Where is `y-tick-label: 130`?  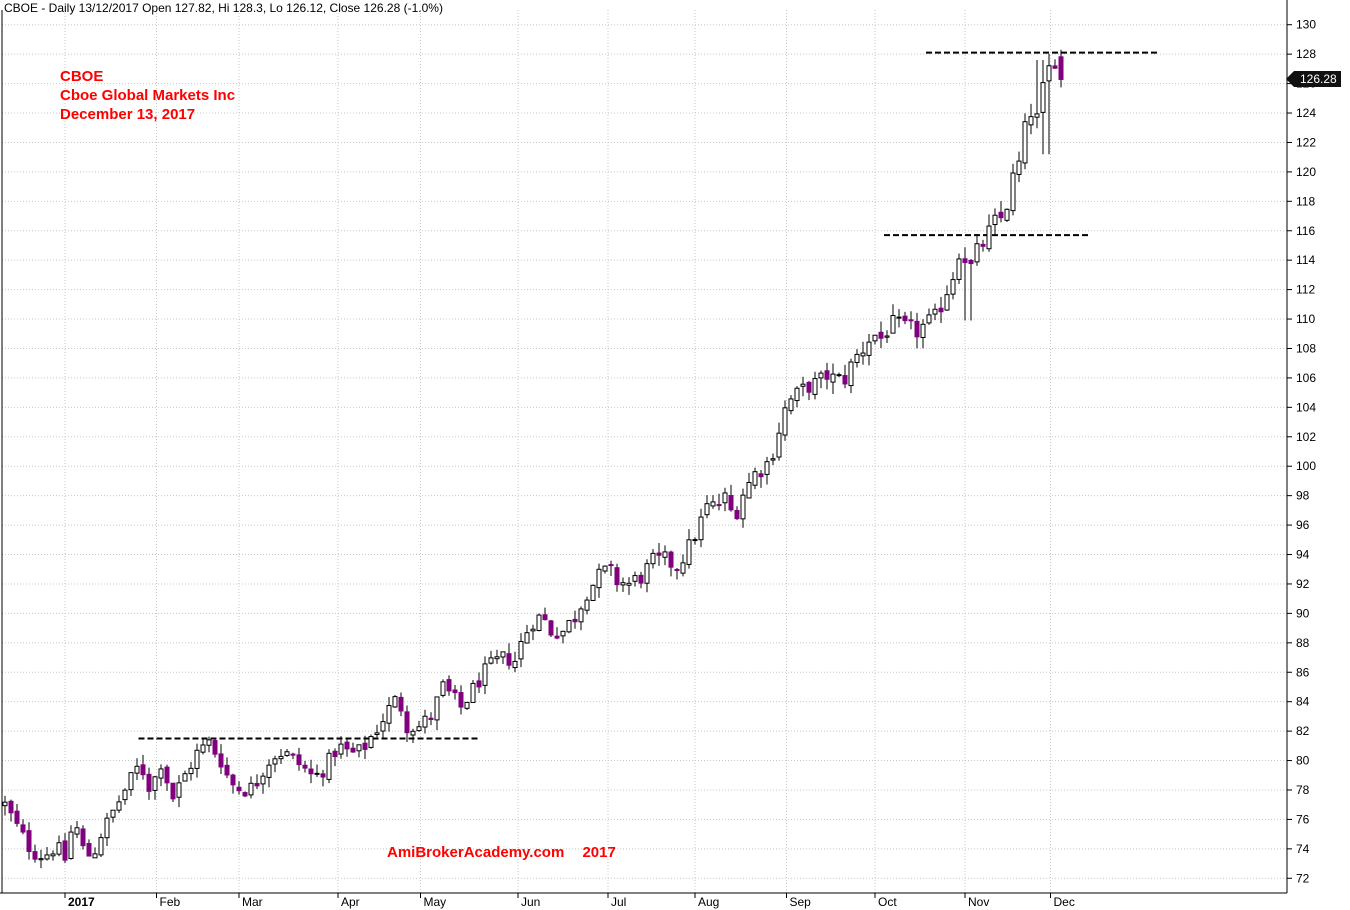 y-tick-label: 130 is located at coordinates (1306, 25).